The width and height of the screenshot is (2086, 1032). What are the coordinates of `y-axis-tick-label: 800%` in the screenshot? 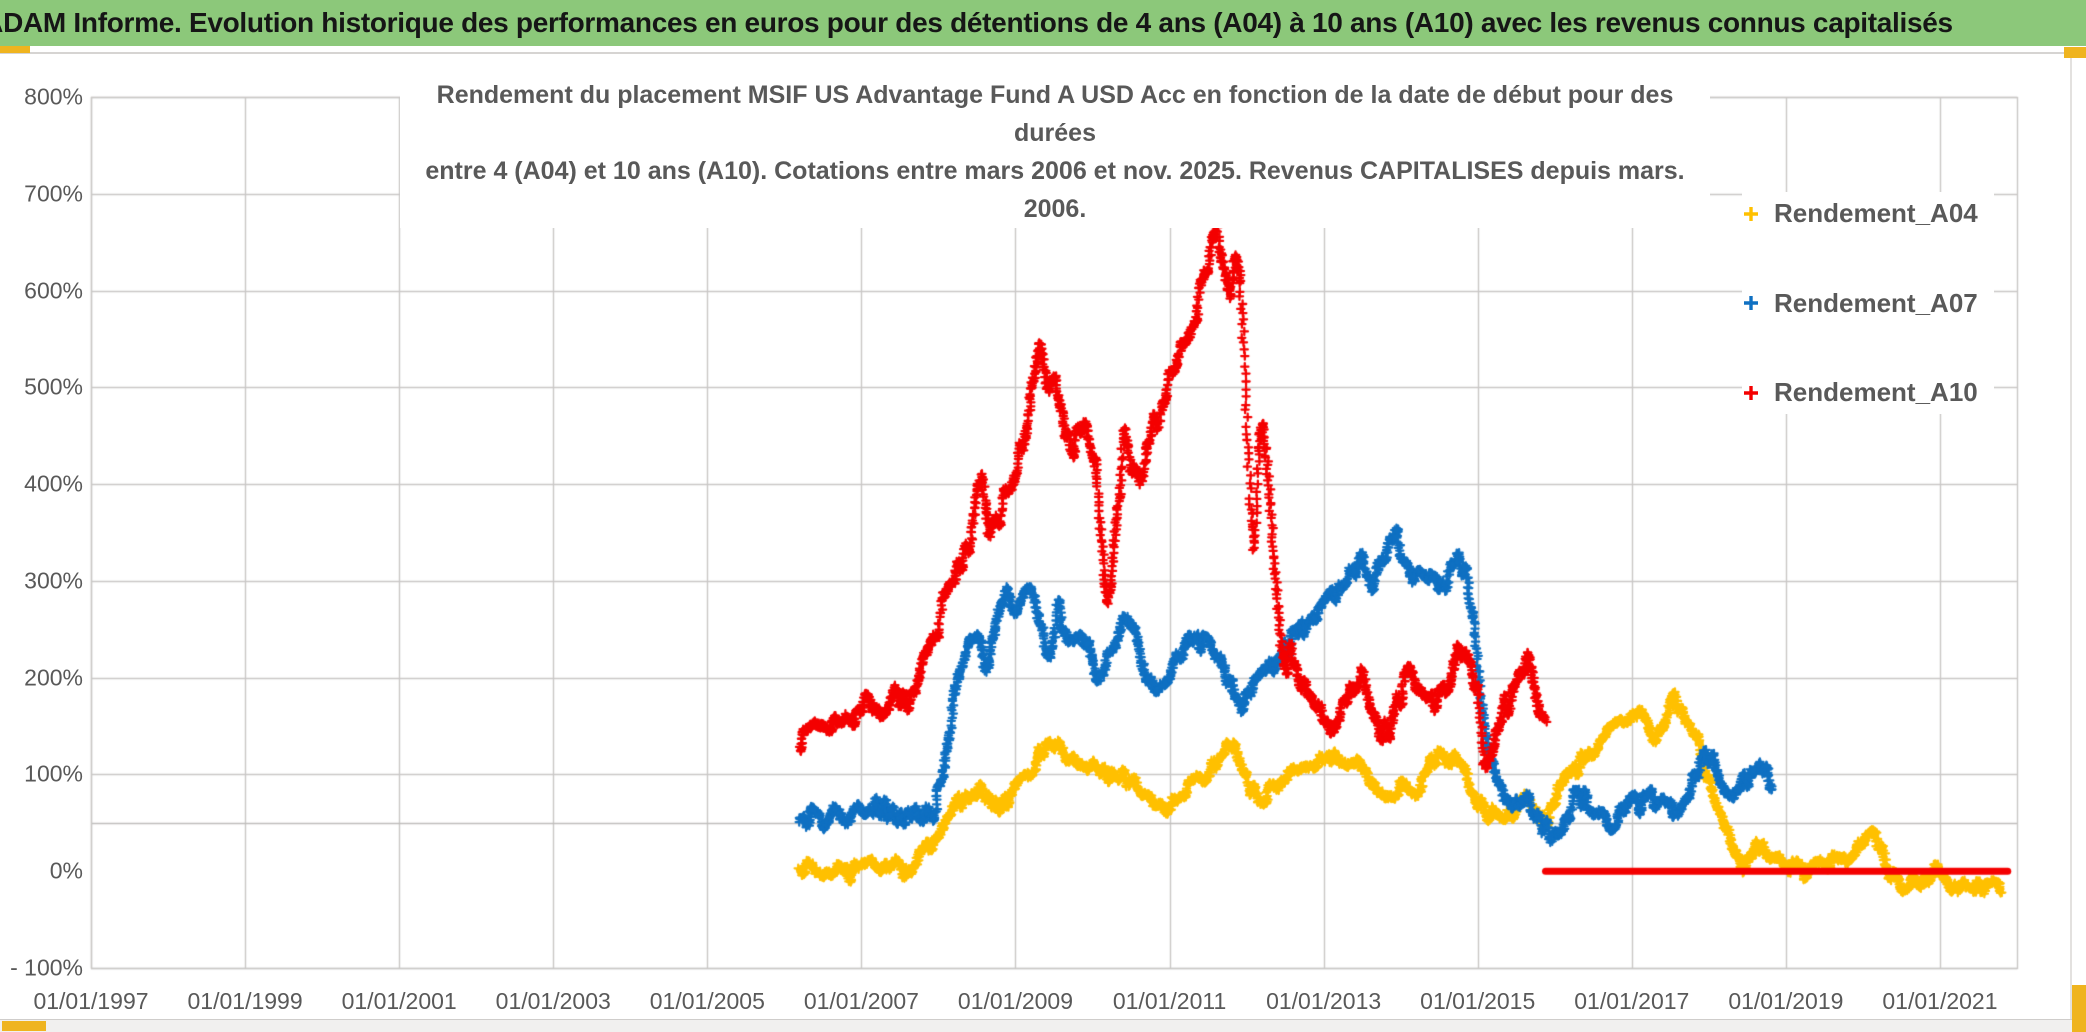 It's located at (53, 96).